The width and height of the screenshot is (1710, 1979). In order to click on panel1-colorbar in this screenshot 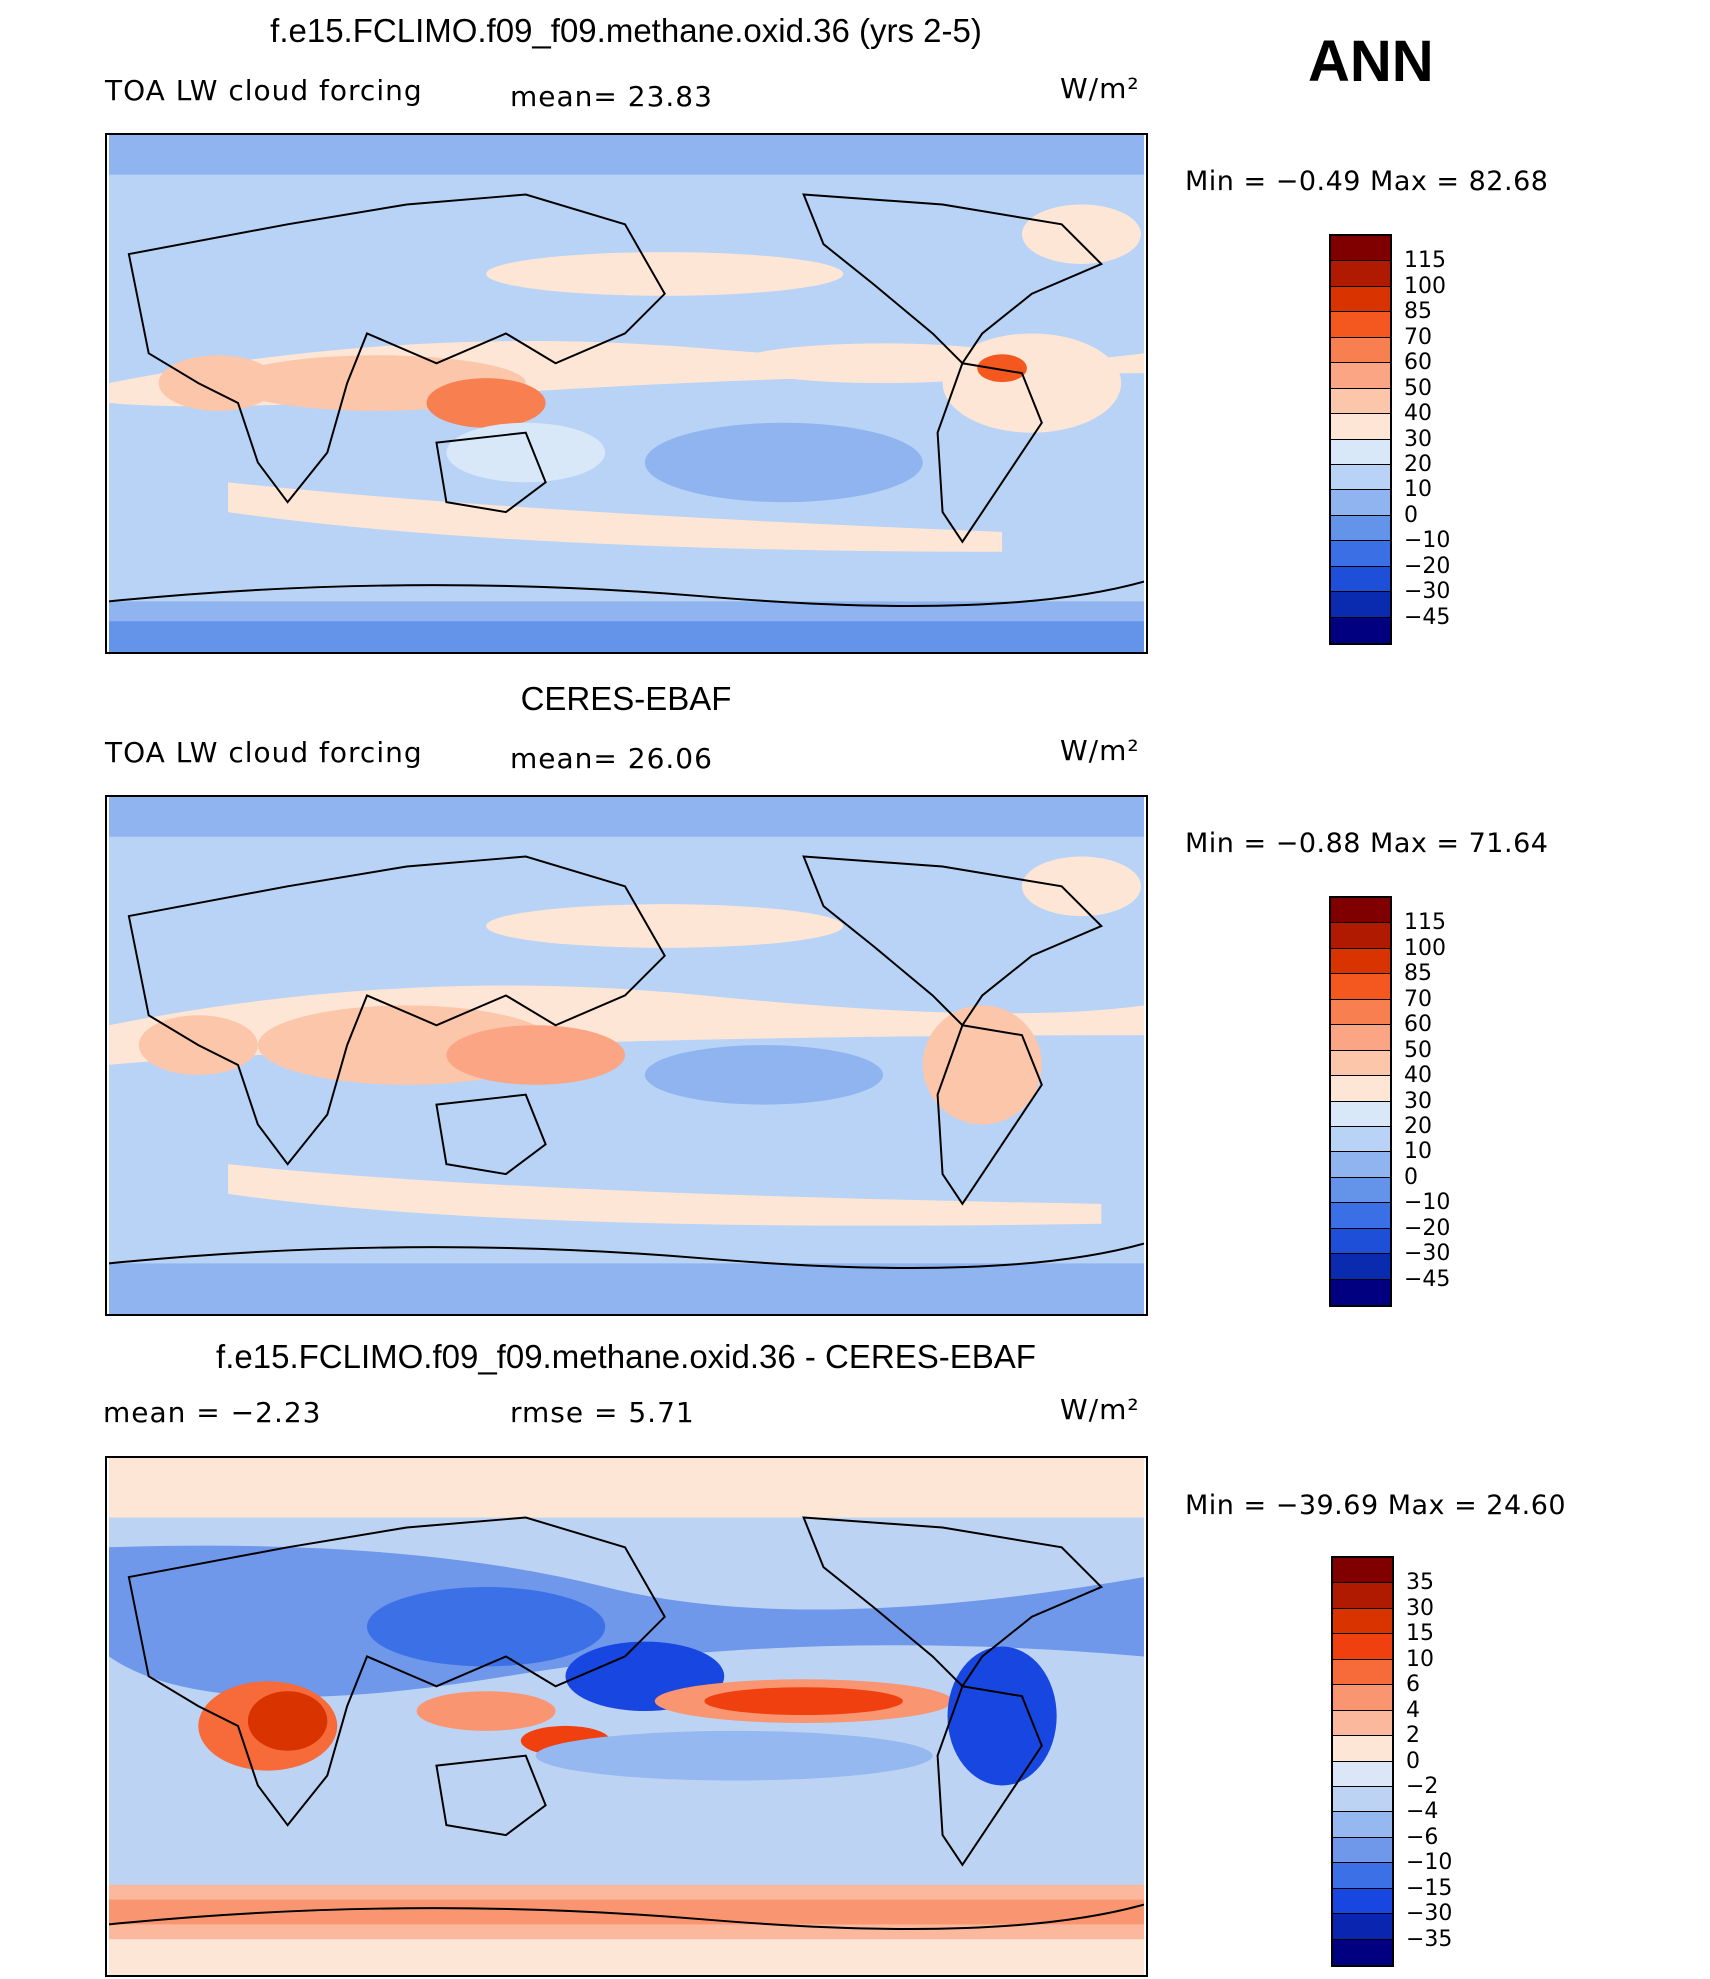, I will do `click(1360, 439)`.